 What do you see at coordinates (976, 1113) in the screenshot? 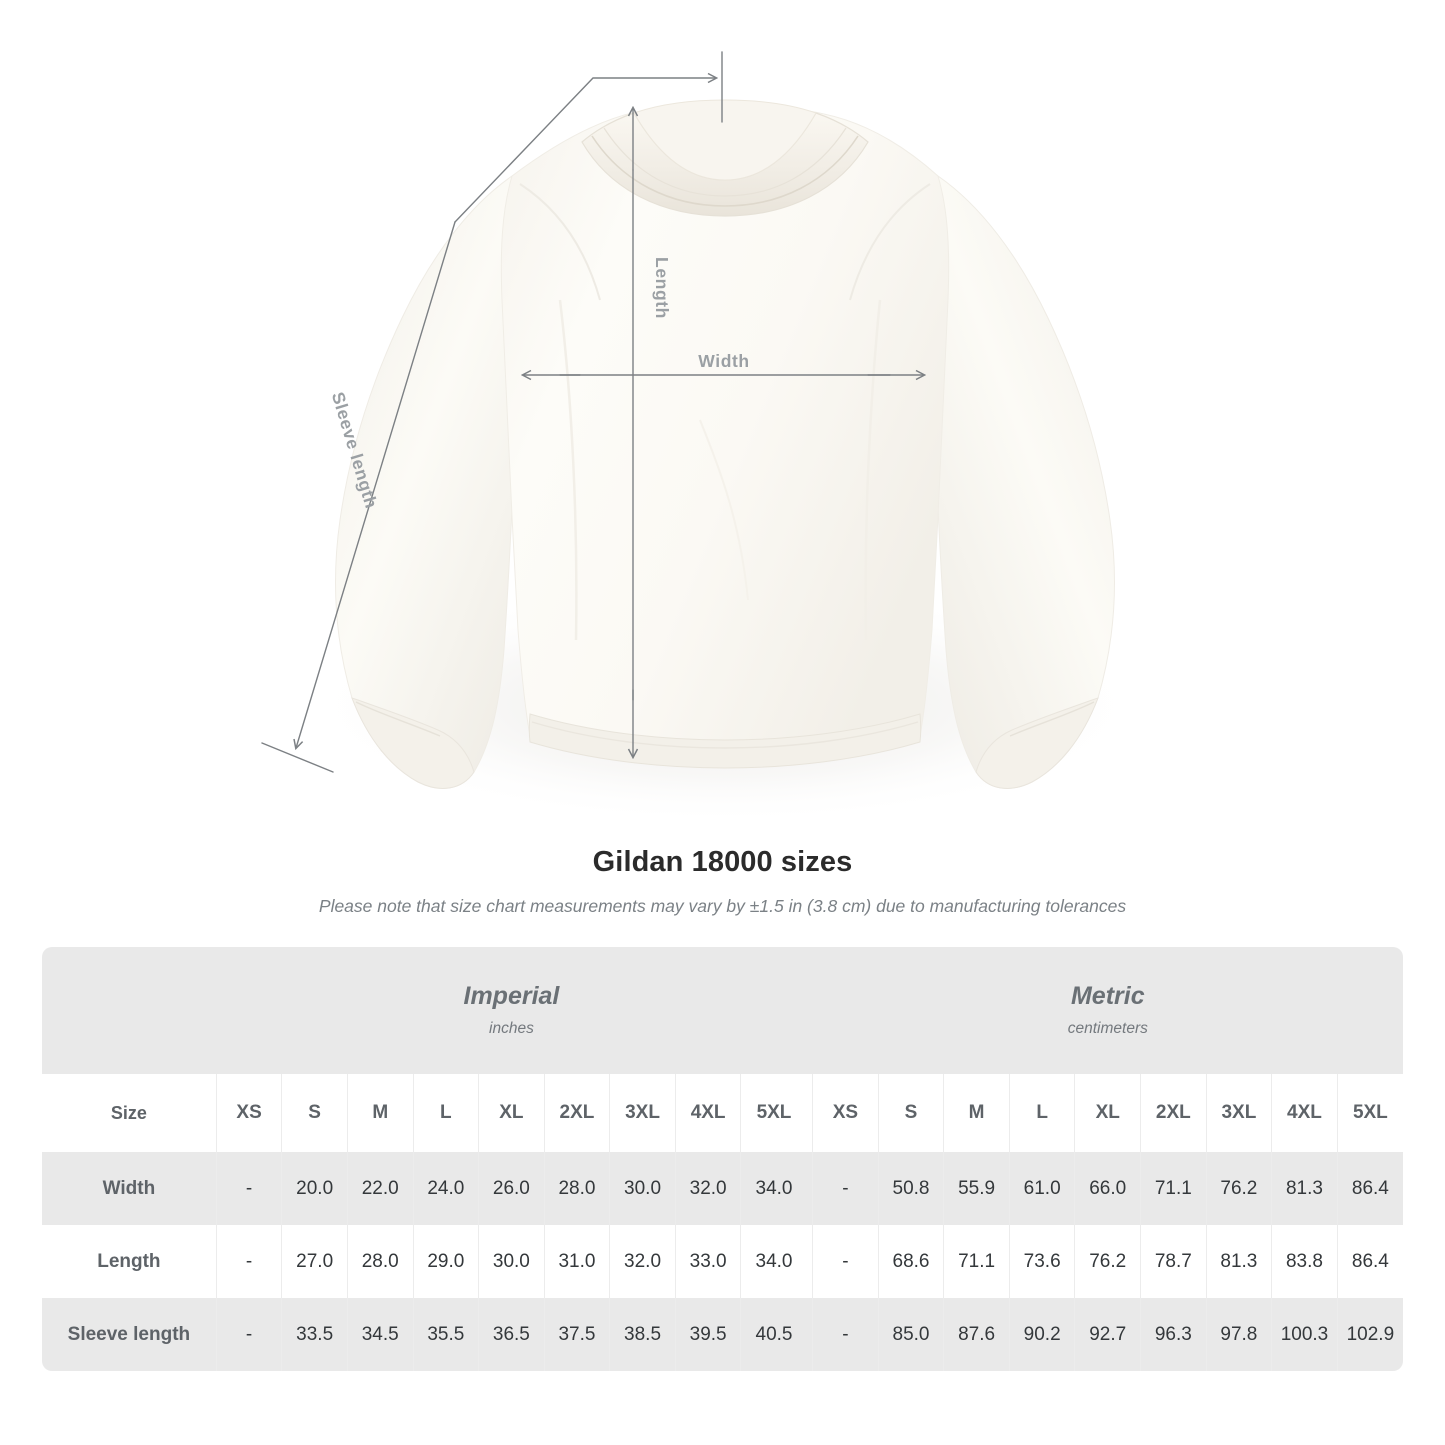
I see `size-header-metric-m: M` at bounding box center [976, 1113].